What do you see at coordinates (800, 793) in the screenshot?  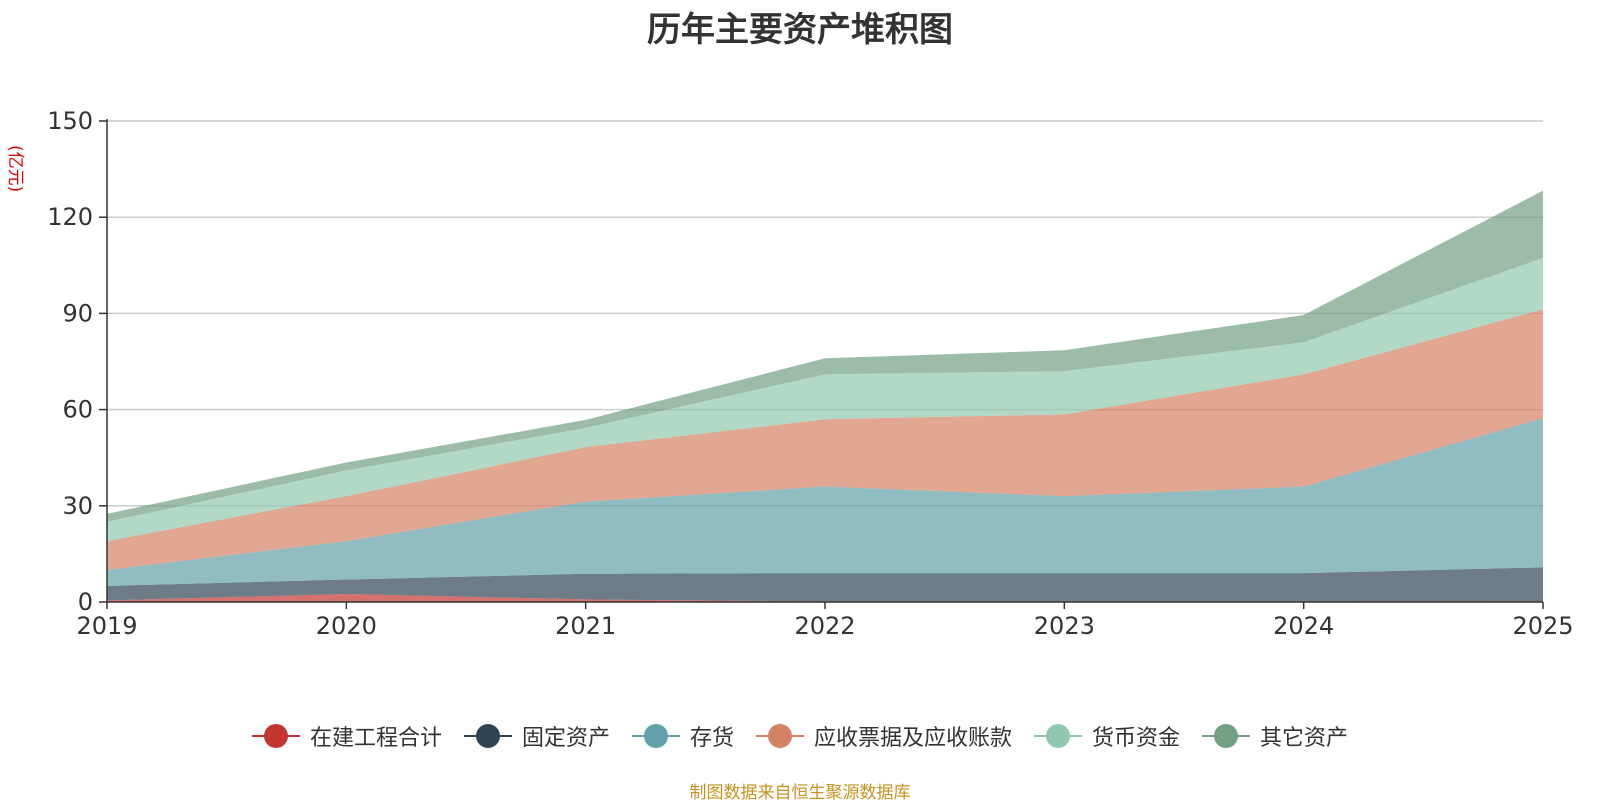 I see `source-note: 制图数据来自恒生聚源数据库` at bounding box center [800, 793].